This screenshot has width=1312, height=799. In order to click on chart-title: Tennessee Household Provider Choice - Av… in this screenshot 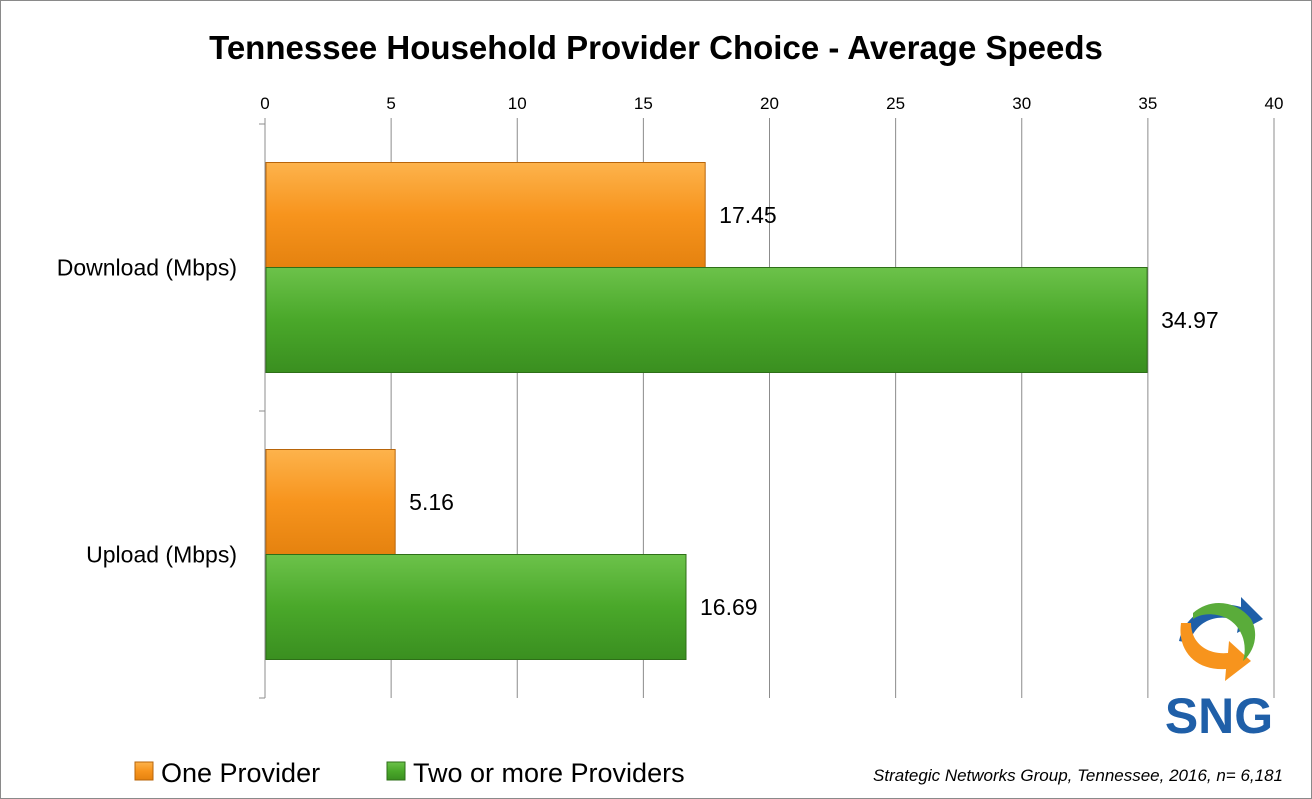, I will do `click(656, 47)`.